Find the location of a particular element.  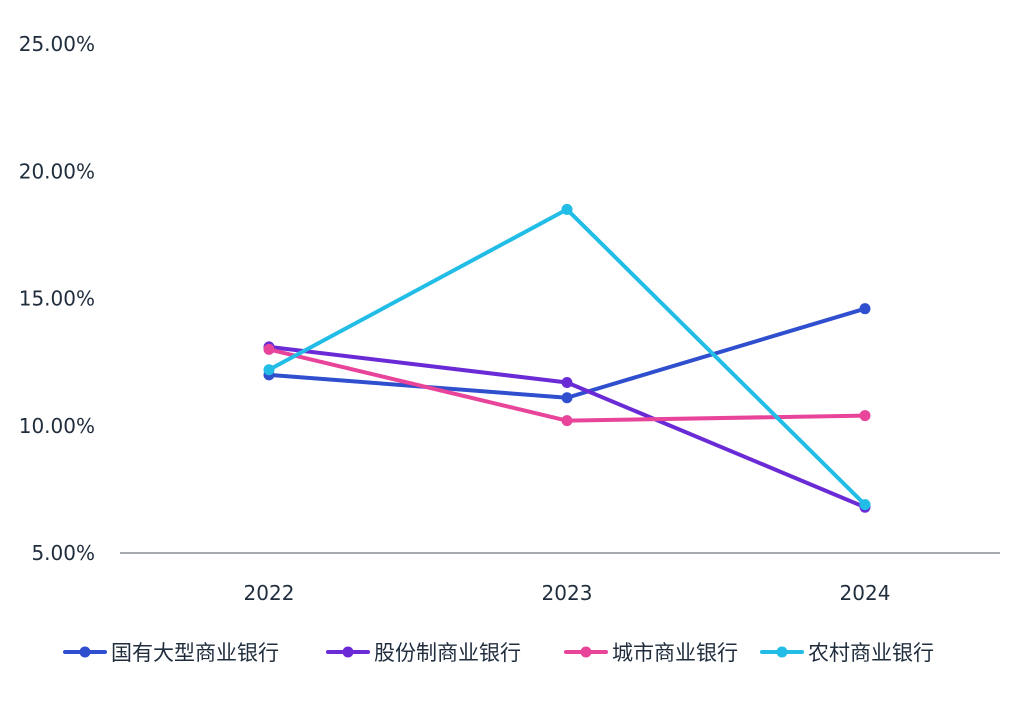

x-tick-label: 2022 is located at coordinates (269, 593).